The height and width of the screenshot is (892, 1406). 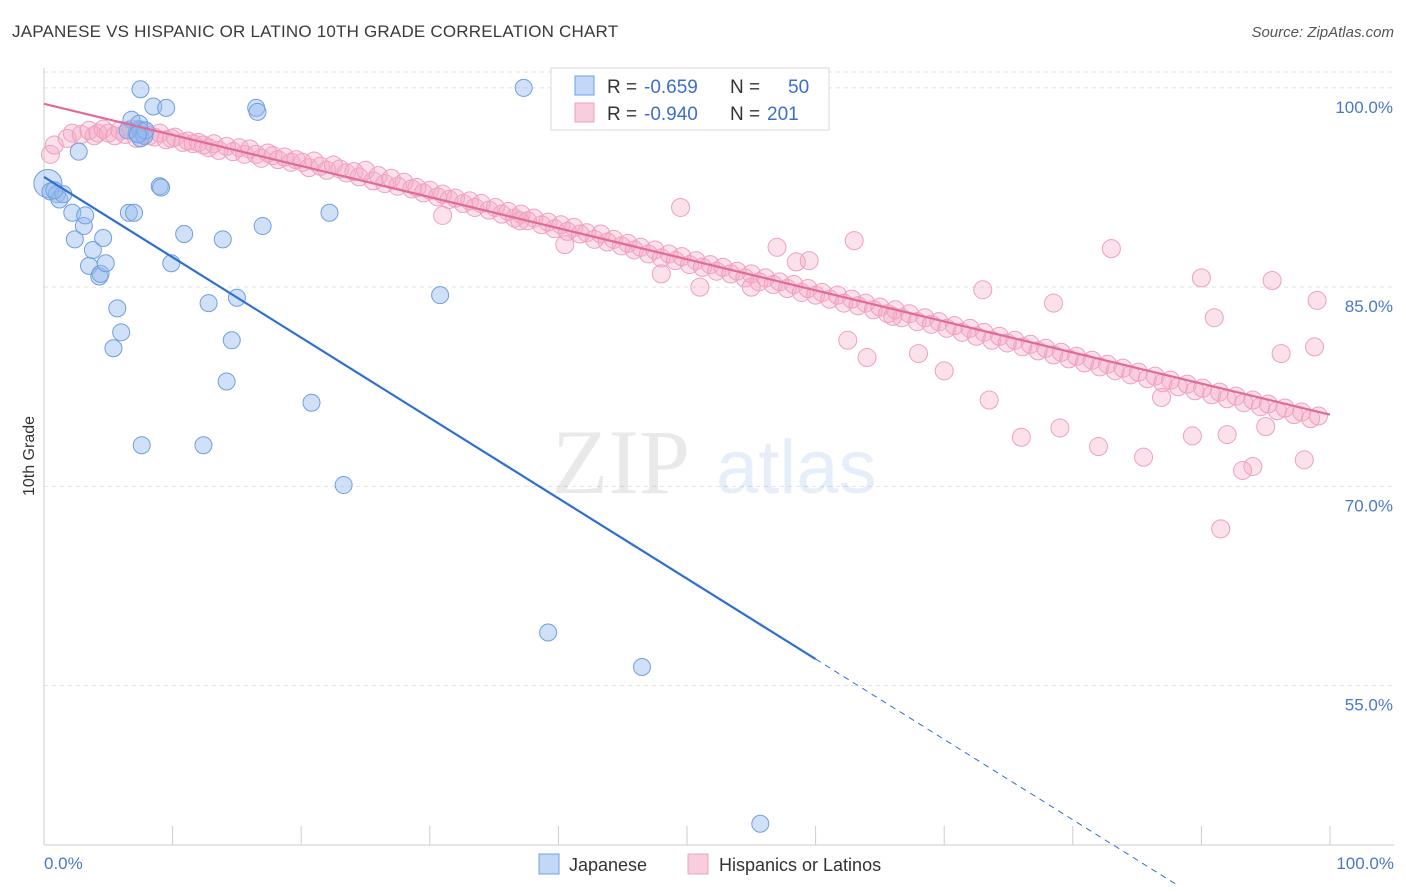 What do you see at coordinates (698, 864) in the screenshot?
I see `bottom-legend-hispanic-swatch` at bounding box center [698, 864].